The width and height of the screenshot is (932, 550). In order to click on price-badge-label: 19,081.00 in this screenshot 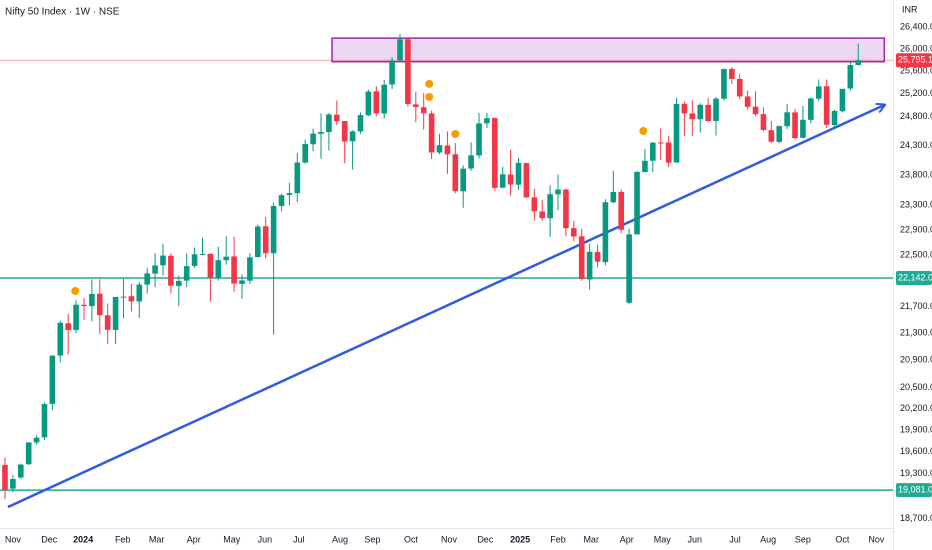, I will do `click(915, 489)`.